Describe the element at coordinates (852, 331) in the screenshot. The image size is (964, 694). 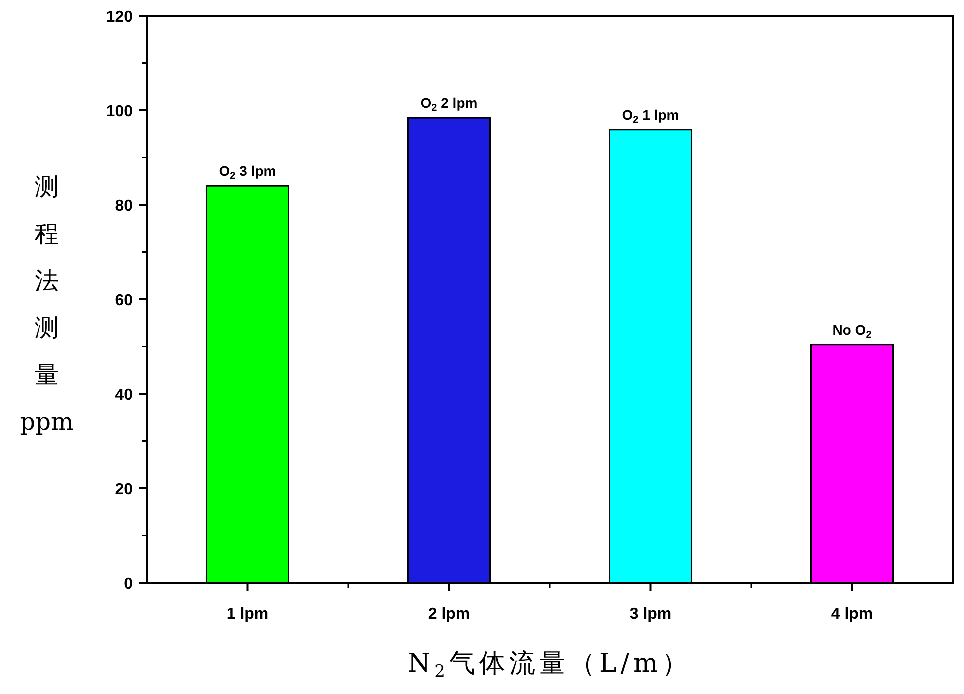
I see `annotation: No O$_{2}$` at that location.